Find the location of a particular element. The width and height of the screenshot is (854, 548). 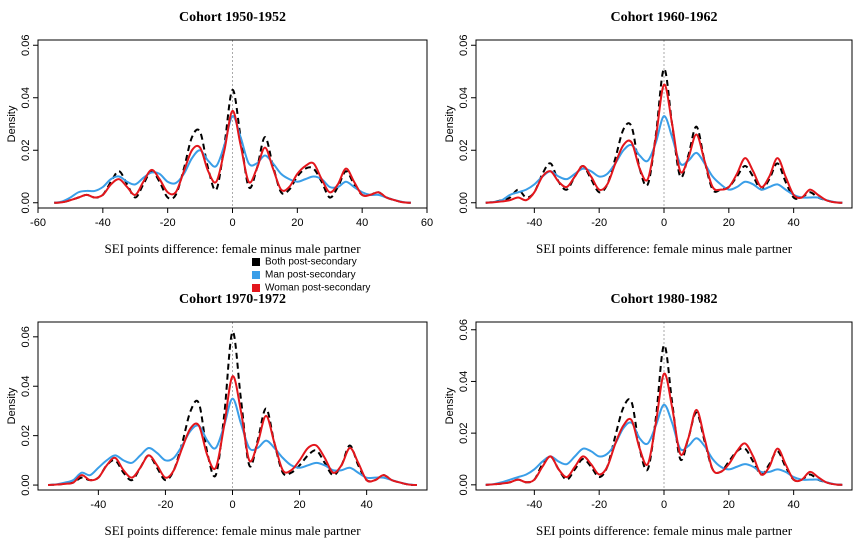

chart-title: Cohort 1970-1972 is located at coordinates (232, 299).